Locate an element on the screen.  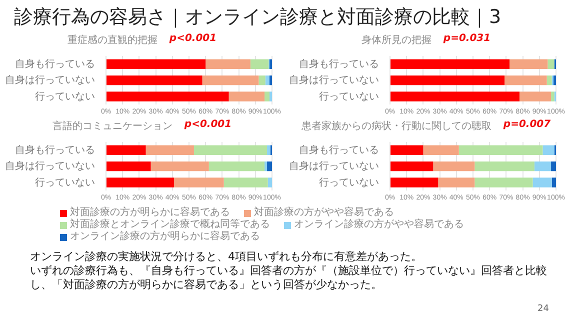
text: オンライン診療の実施状況で分けると、4項目いずれも分布に有意差があった。 is located at coordinates (226, 257).